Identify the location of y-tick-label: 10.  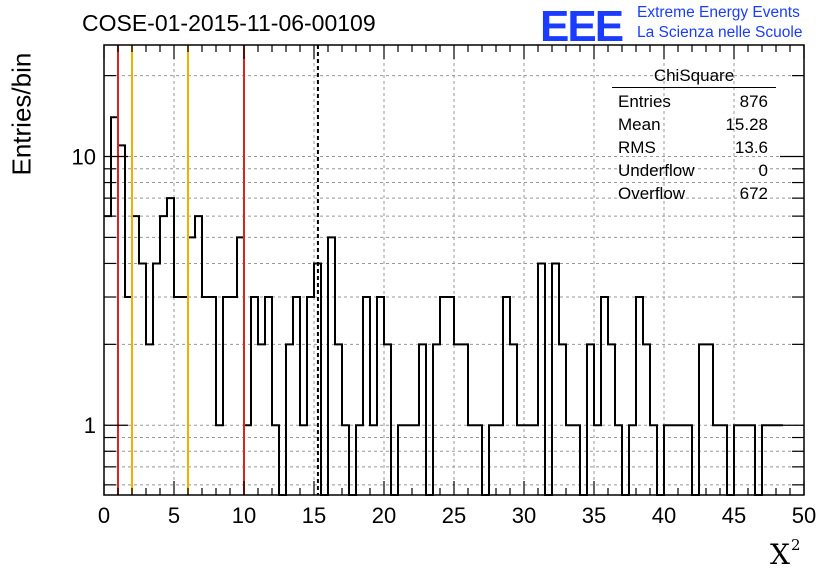
(84, 157).